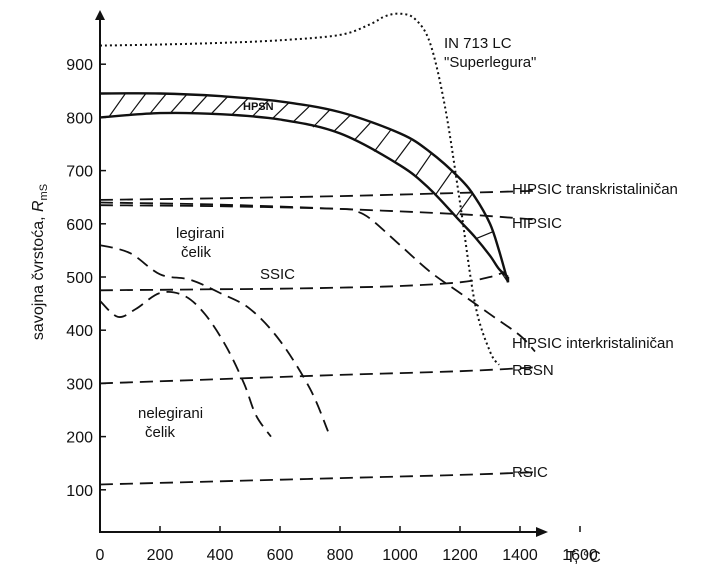 The width and height of the screenshot is (726, 570). What do you see at coordinates (220, 555) in the screenshot?
I see `x-tick-label: 400` at bounding box center [220, 555].